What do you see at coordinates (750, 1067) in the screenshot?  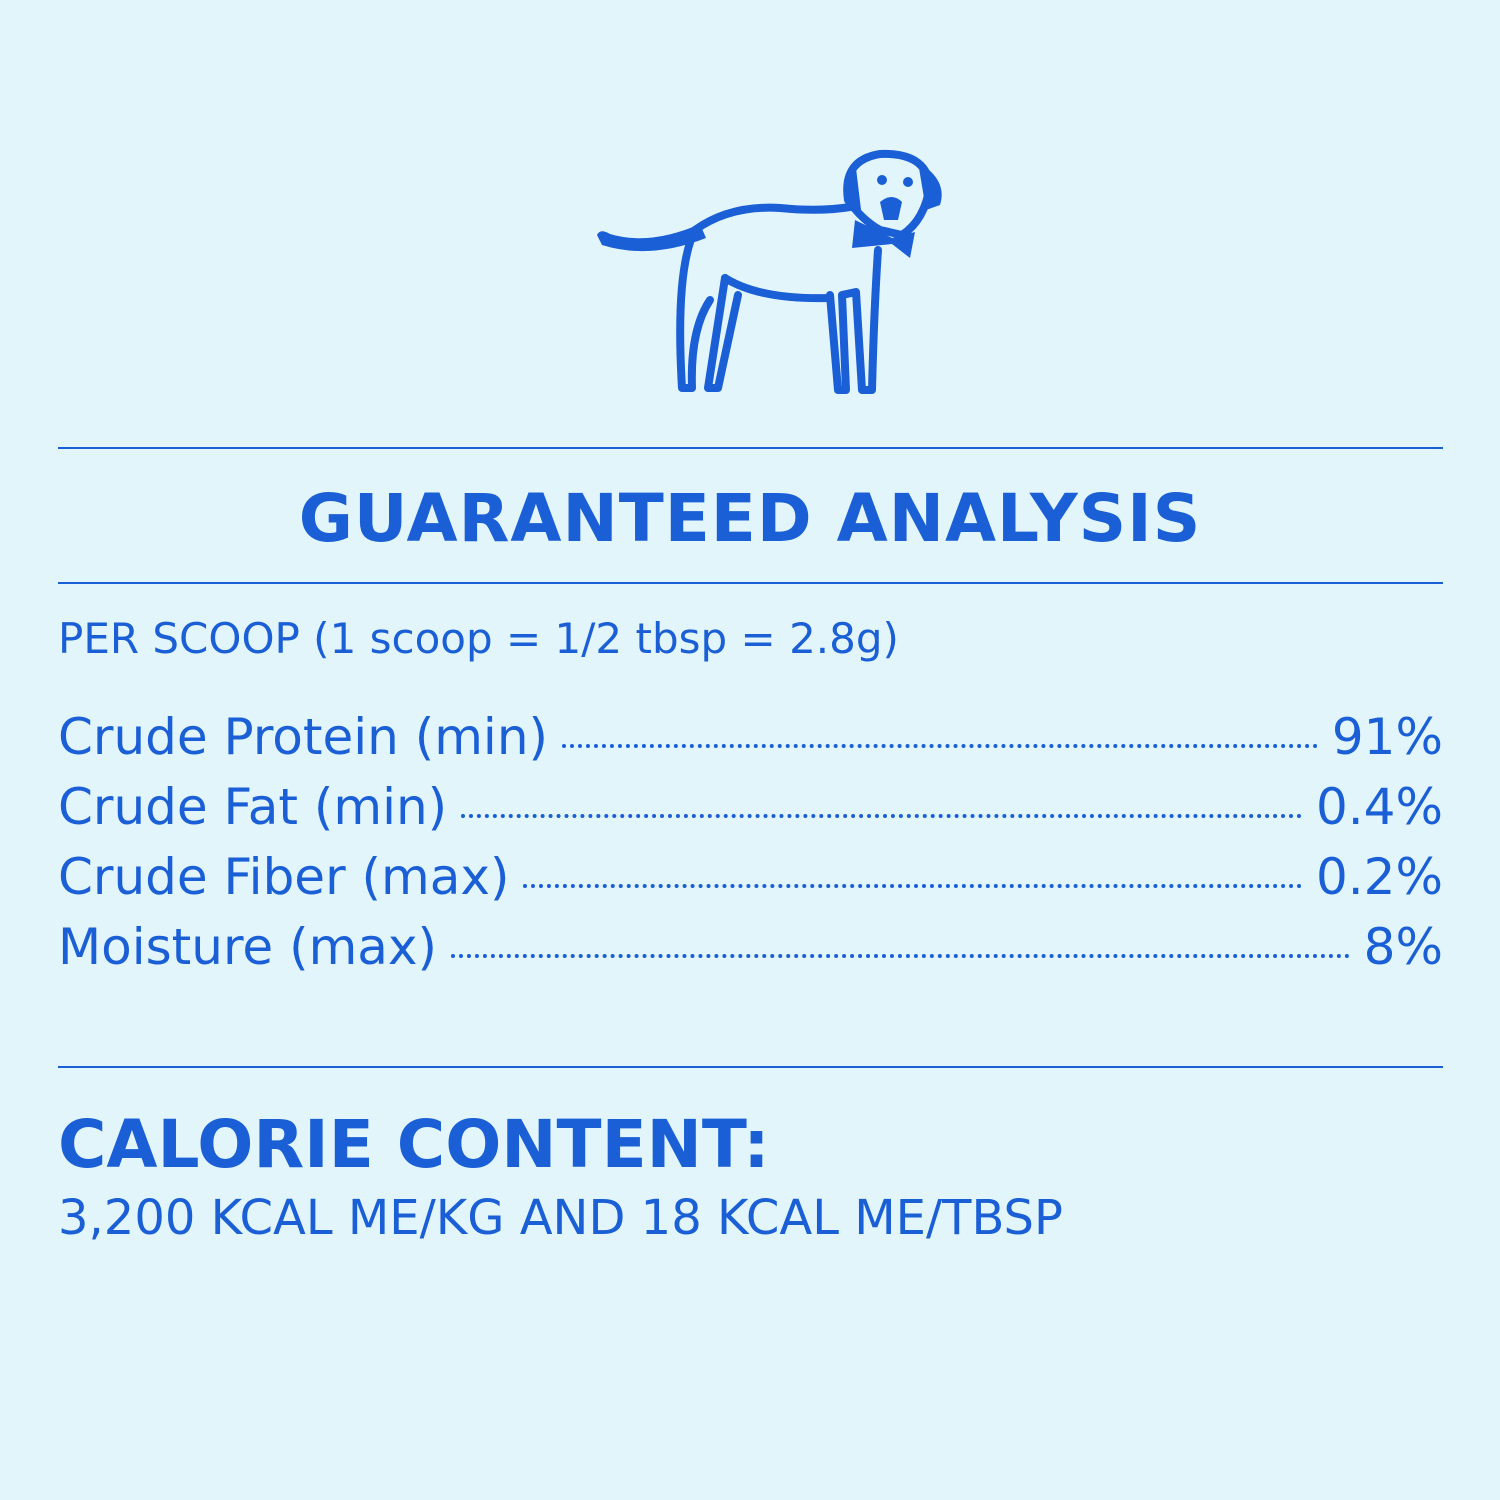 I see `divider-bottom` at bounding box center [750, 1067].